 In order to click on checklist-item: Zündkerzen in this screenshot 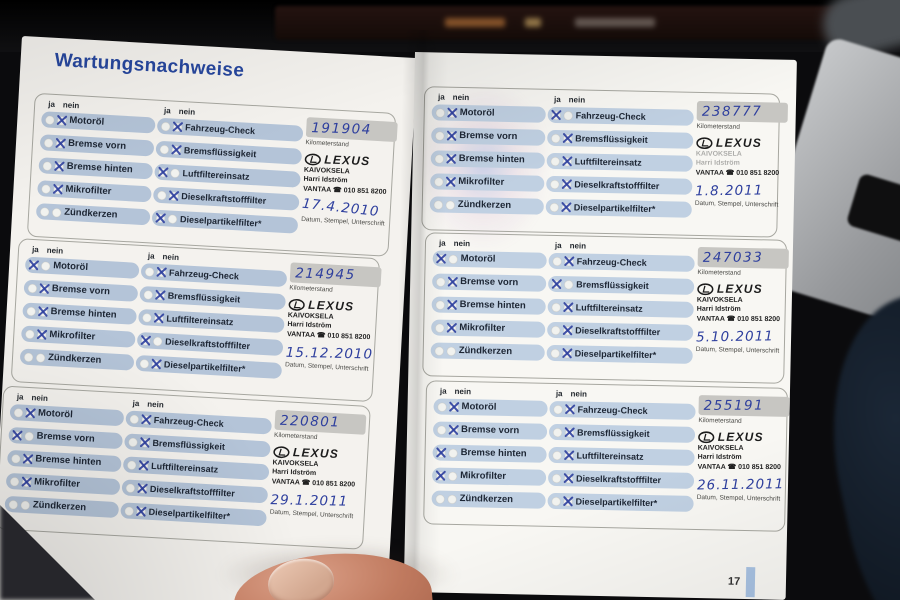, I will do `click(93, 214)`.